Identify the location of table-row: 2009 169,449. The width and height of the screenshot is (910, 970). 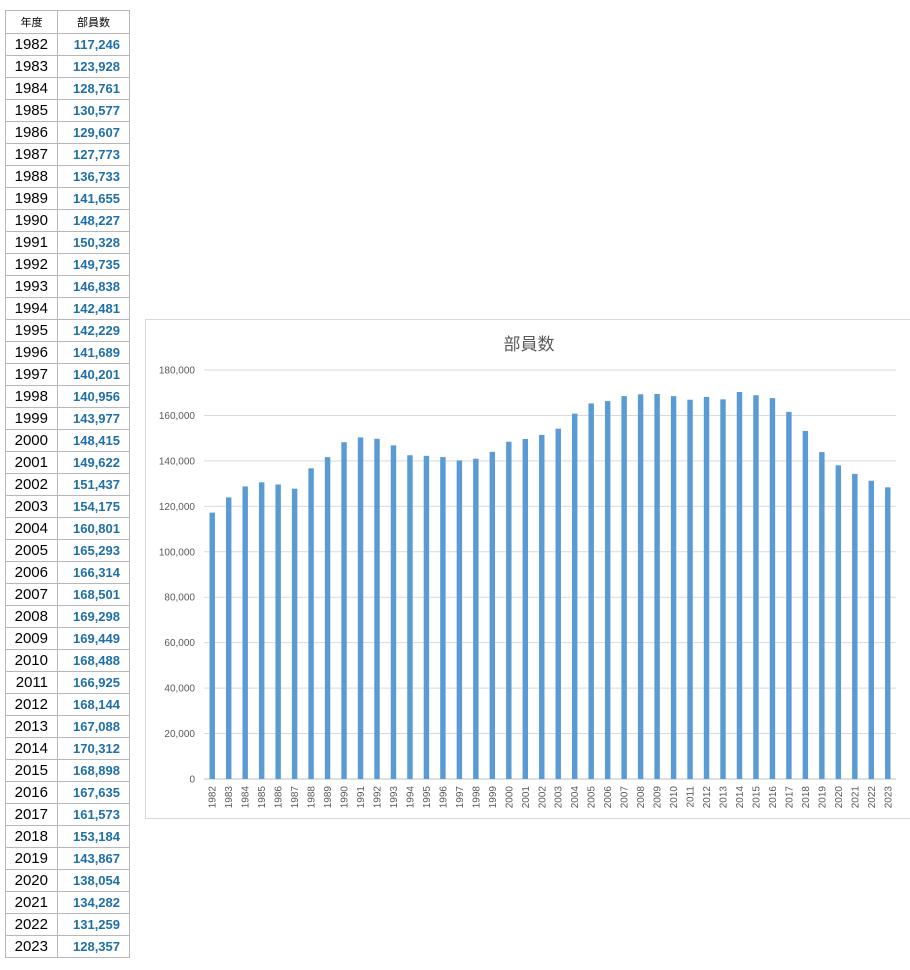
(67, 638).